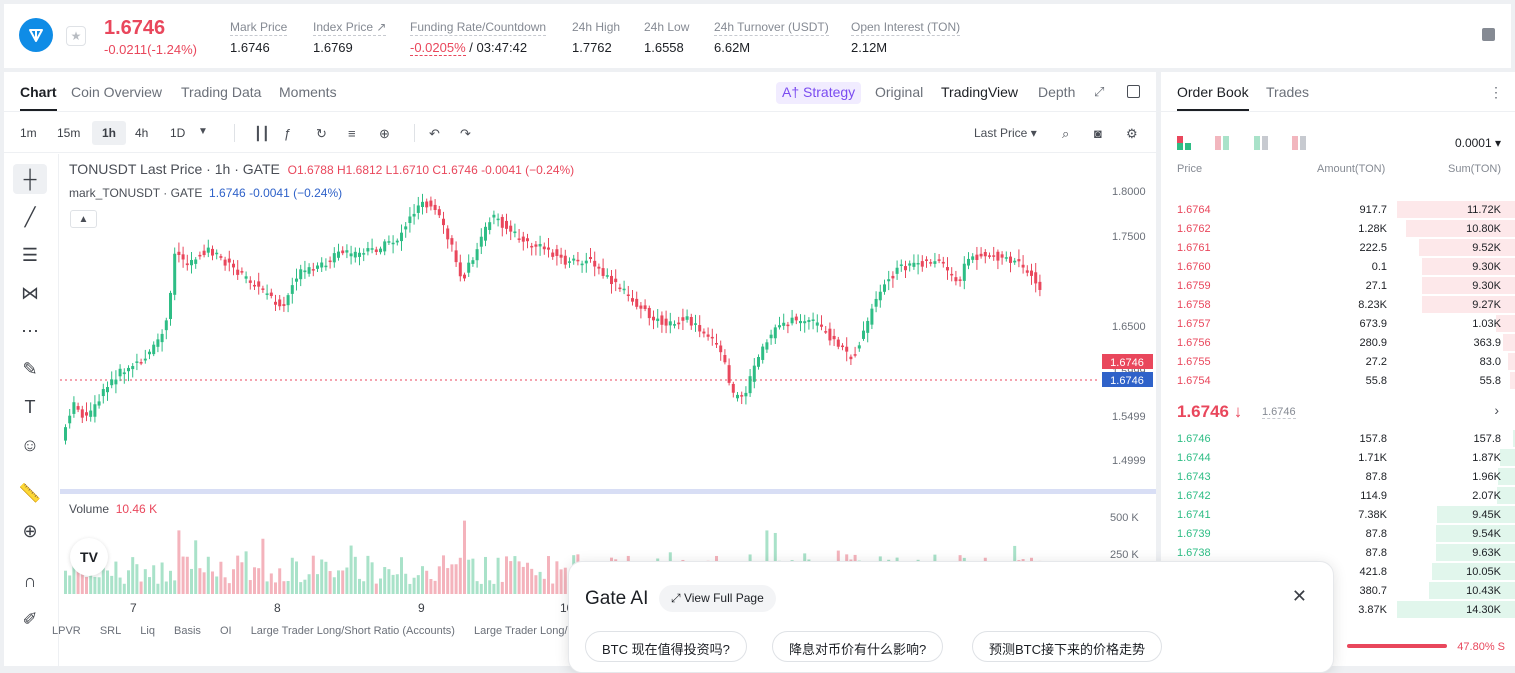 The image size is (1515, 673). I want to click on ask-row: 1.6759 27.1 9.30K, so click(1338, 285).